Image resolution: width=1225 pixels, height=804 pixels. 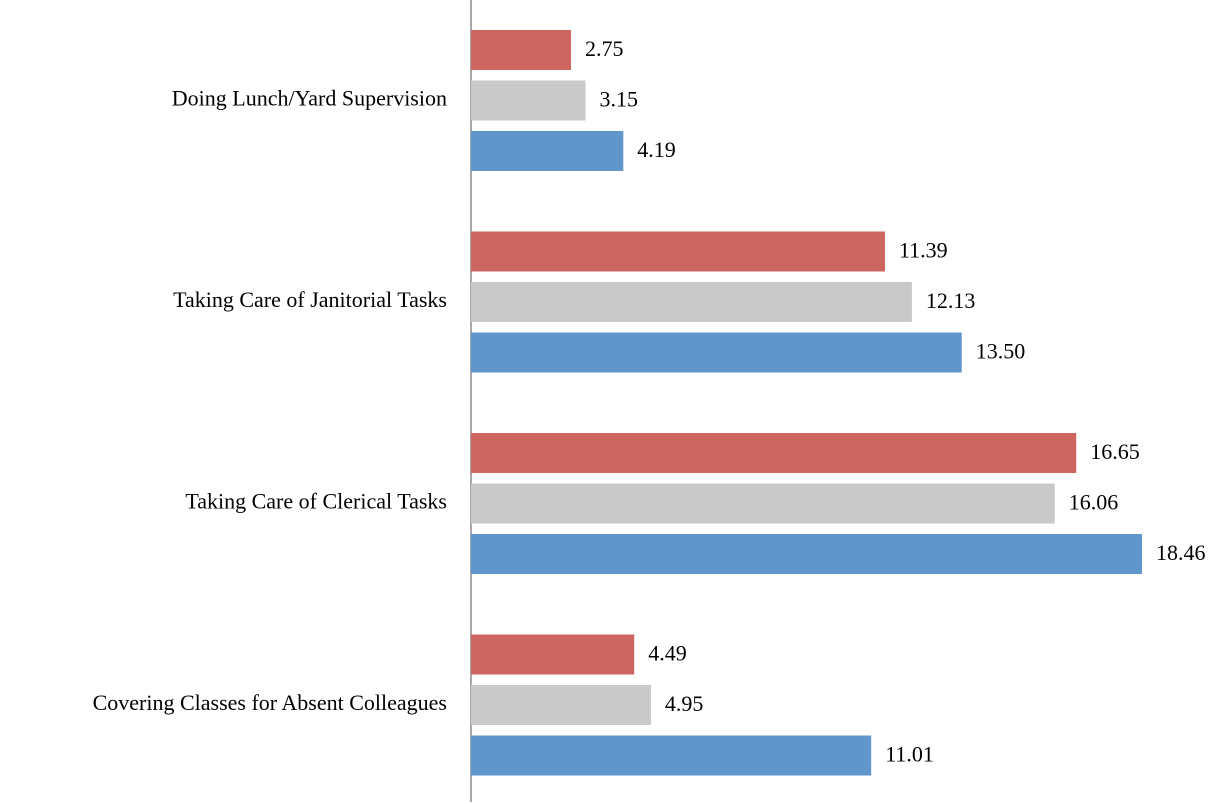 What do you see at coordinates (951, 300) in the screenshot?
I see `value-label: 12.13` at bounding box center [951, 300].